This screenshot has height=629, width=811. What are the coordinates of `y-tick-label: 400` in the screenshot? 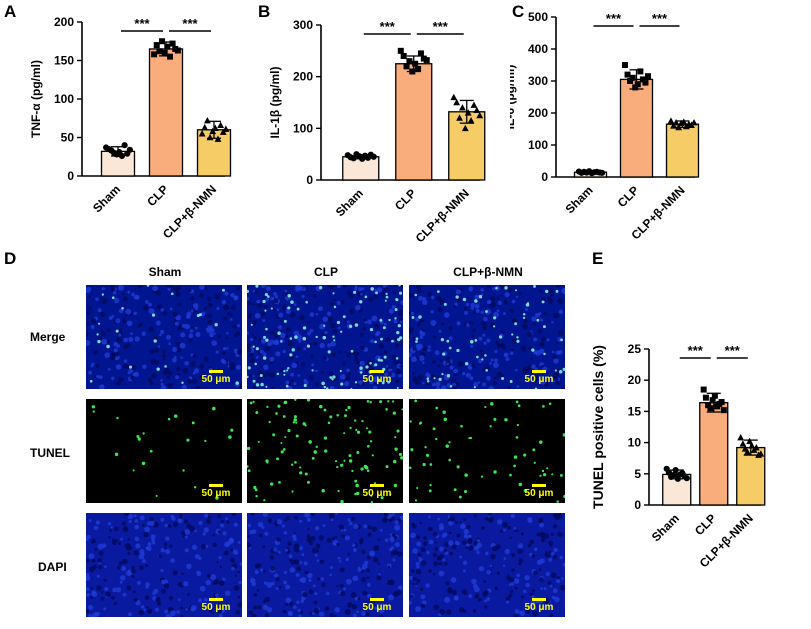 It's located at (538, 49).